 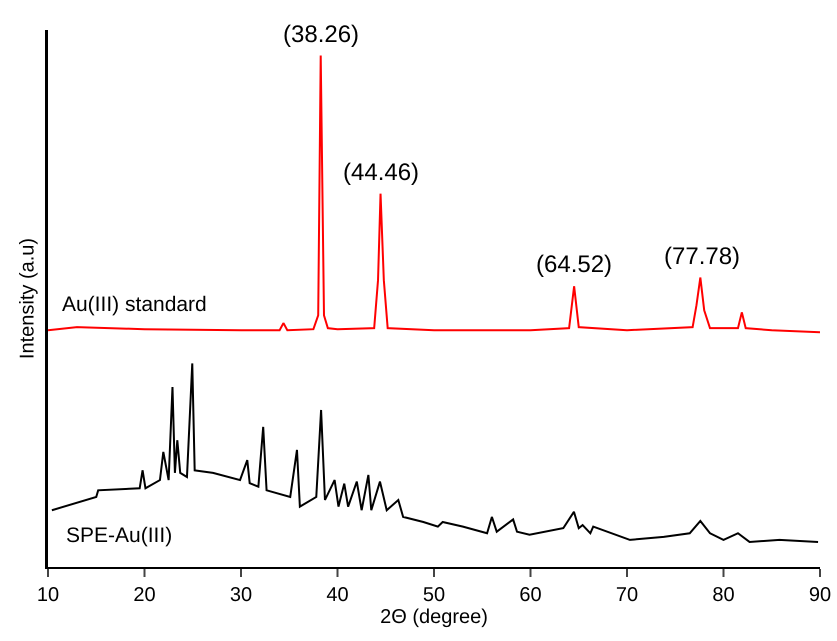 What do you see at coordinates (820, 595) in the screenshot?
I see `x-tick-label: 90` at bounding box center [820, 595].